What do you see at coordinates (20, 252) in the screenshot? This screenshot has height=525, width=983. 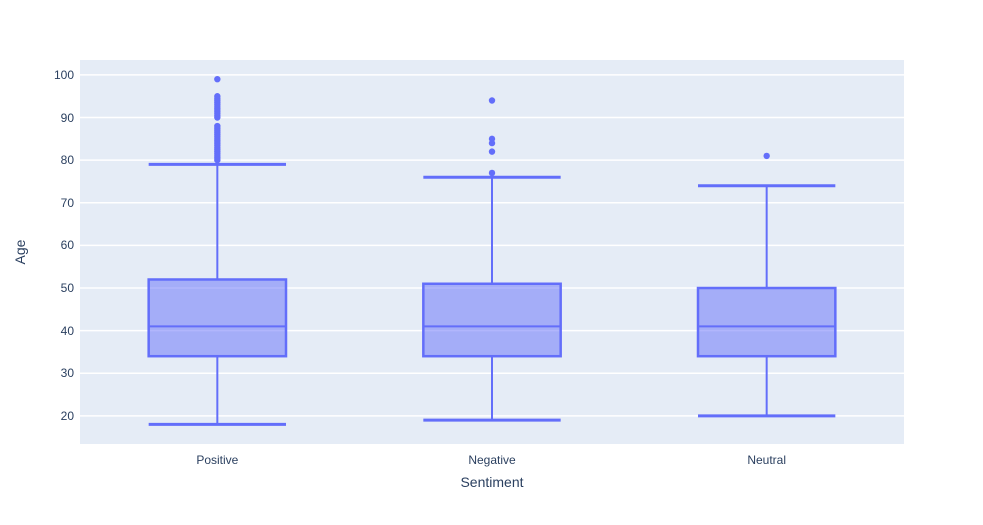 I see `y-axis-title: Age` at bounding box center [20, 252].